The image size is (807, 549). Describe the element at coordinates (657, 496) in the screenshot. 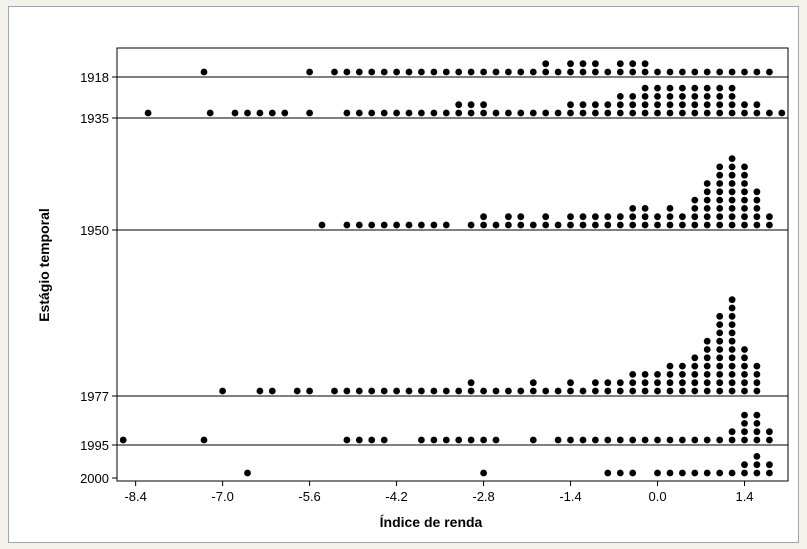

I see `x-tick-label: 0.0` at that location.